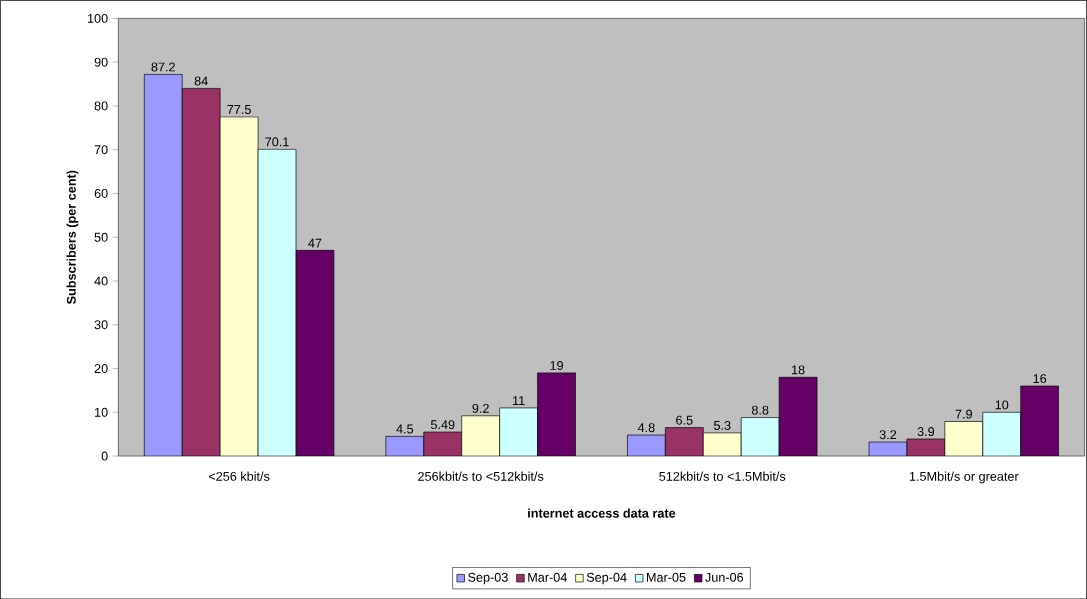  What do you see at coordinates (926, 431) in the screenshot?
I see `data-label: 3.9` at bounding box center [926, 431].